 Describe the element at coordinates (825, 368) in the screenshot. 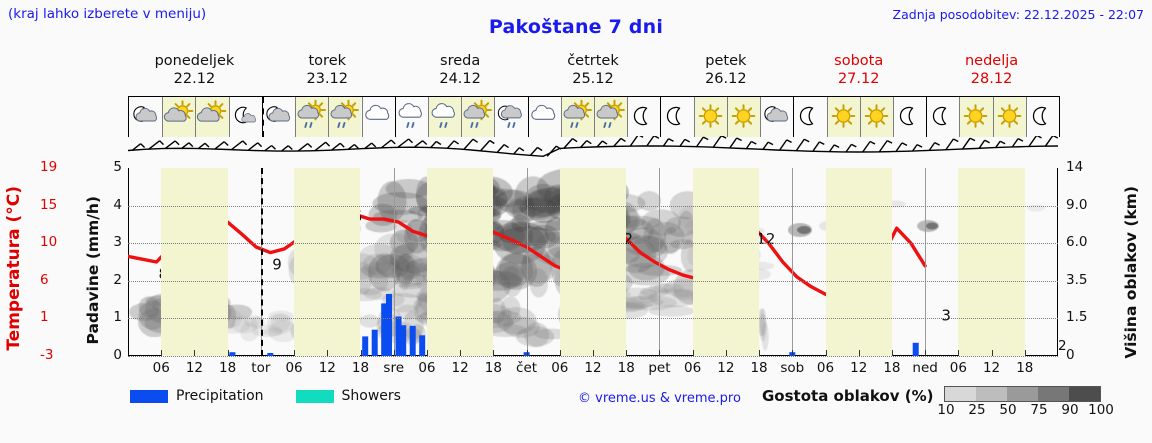

I see `x-tick-label-06-20: 06` at that location.